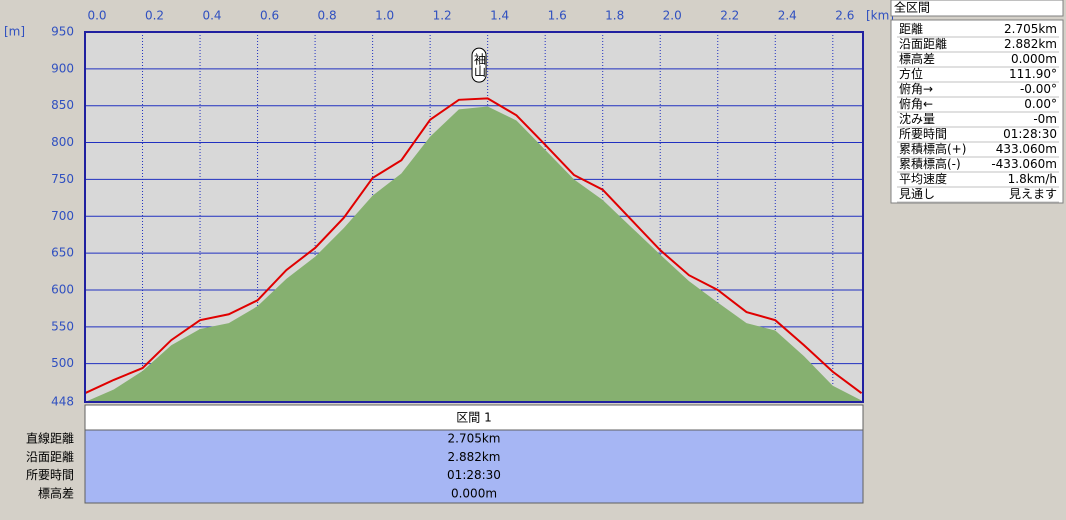 The height and width of the screenshot is (520, 1066). What do you see at coordinates (62, 363) in the screenshot?
I see `y-tick-label: 500` at bounding box center [62, 363].